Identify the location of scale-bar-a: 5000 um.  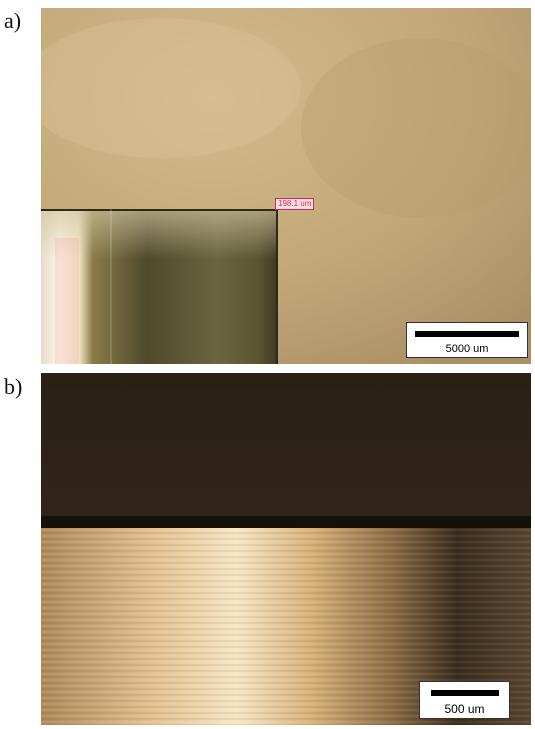
(467, 340).